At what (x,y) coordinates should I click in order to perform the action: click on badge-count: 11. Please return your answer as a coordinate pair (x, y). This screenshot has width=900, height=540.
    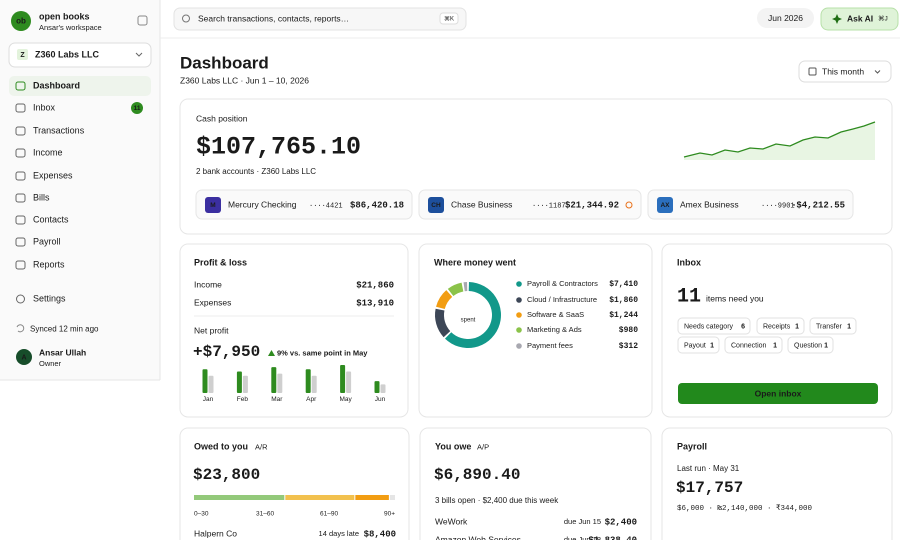
    Looking at the image, I should click on (137, 108).